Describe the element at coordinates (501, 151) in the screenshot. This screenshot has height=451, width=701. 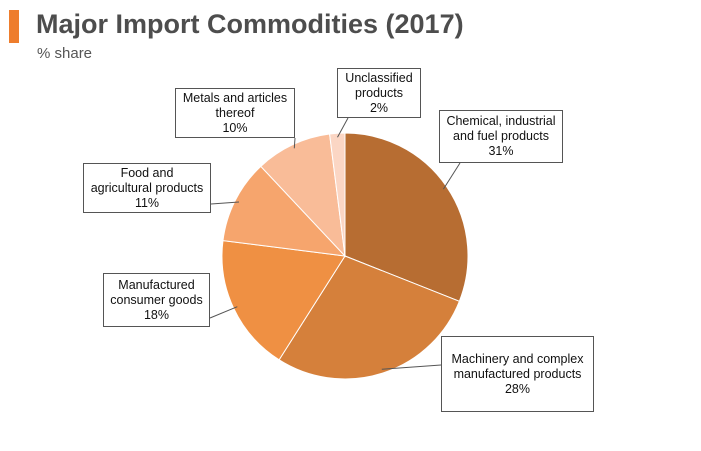
I see `callout-chemical-value: 31%` at that location.